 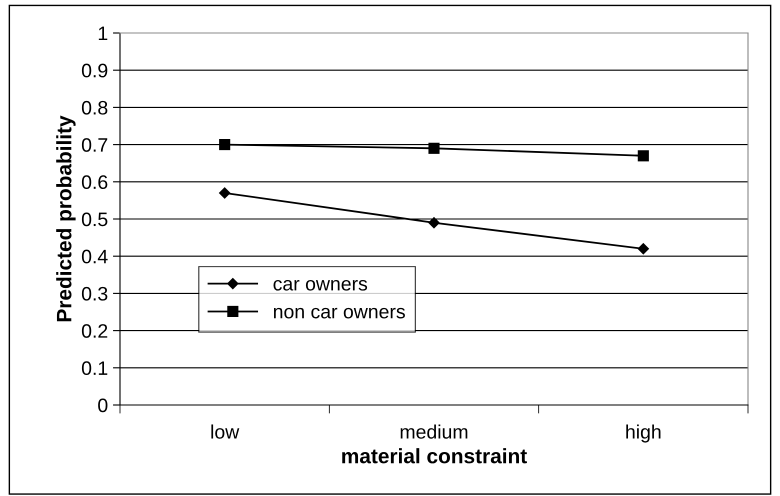 What do you see at coordinates (95, 368) in the screenshot?
I see `y-tick-label: 0.1` at bounding box center [95, 368].